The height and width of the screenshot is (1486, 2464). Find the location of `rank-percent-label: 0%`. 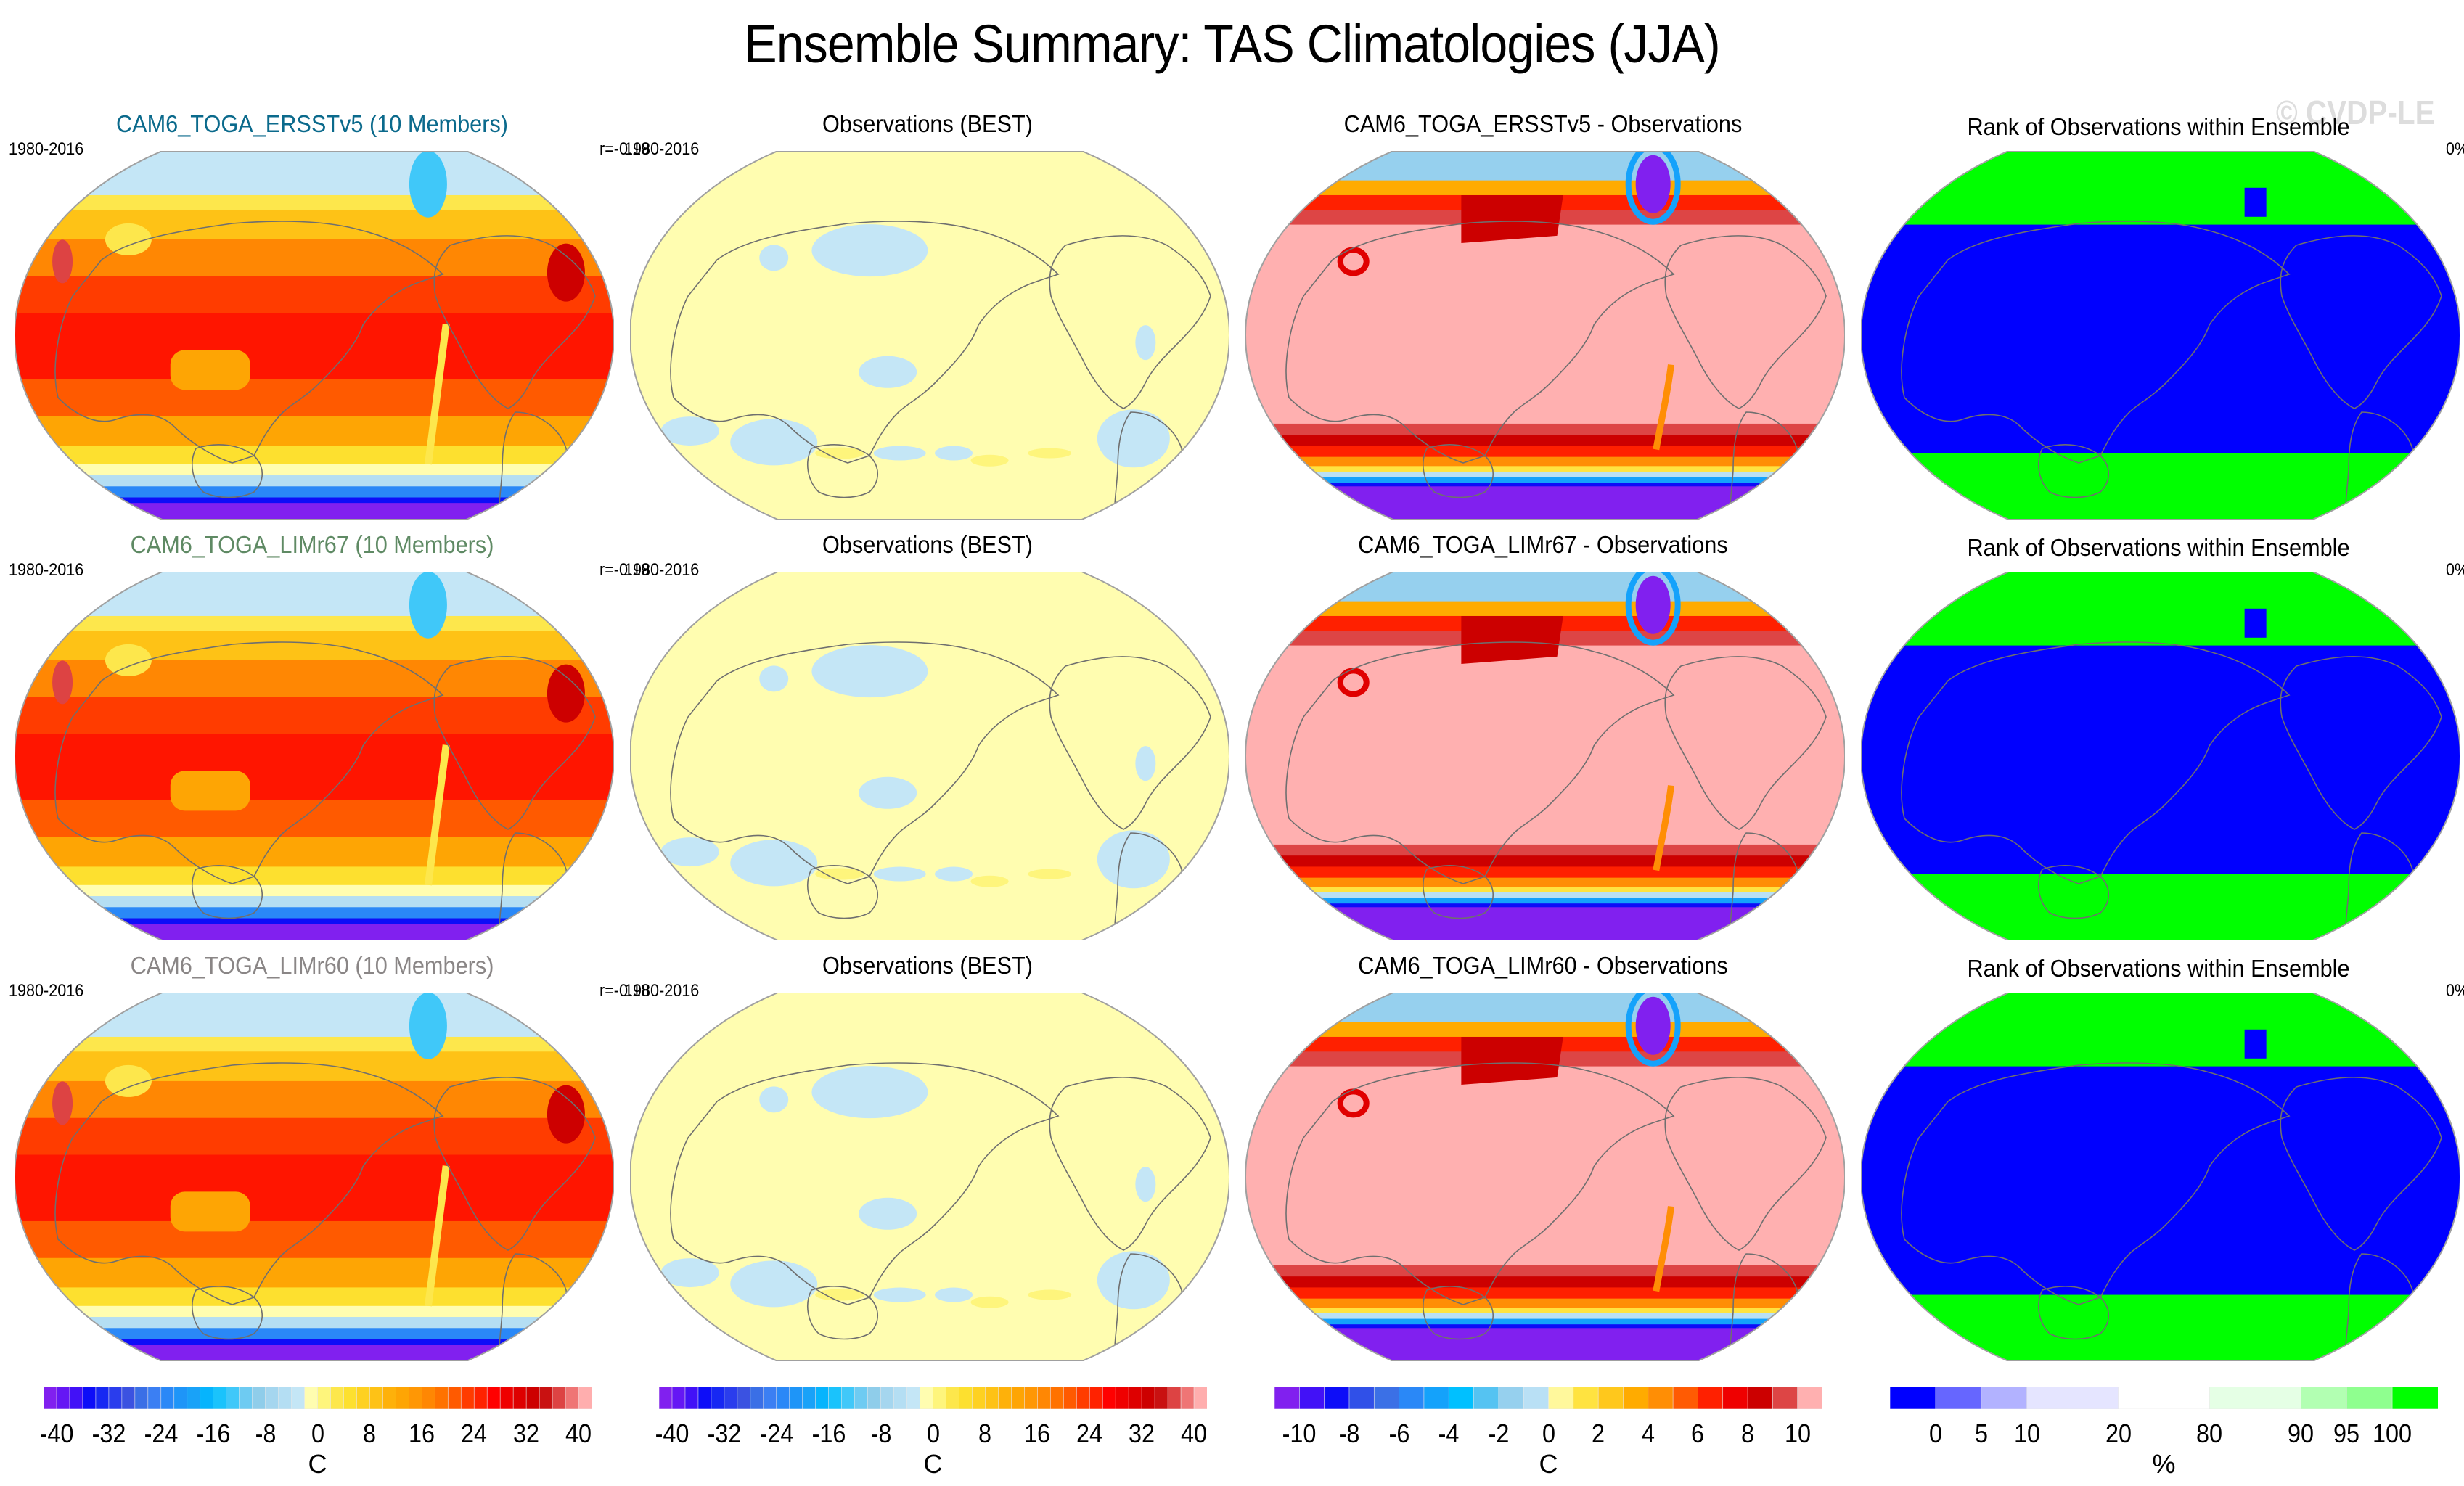

rank-percent-label: 0% is located at coordinates (2455, 991).